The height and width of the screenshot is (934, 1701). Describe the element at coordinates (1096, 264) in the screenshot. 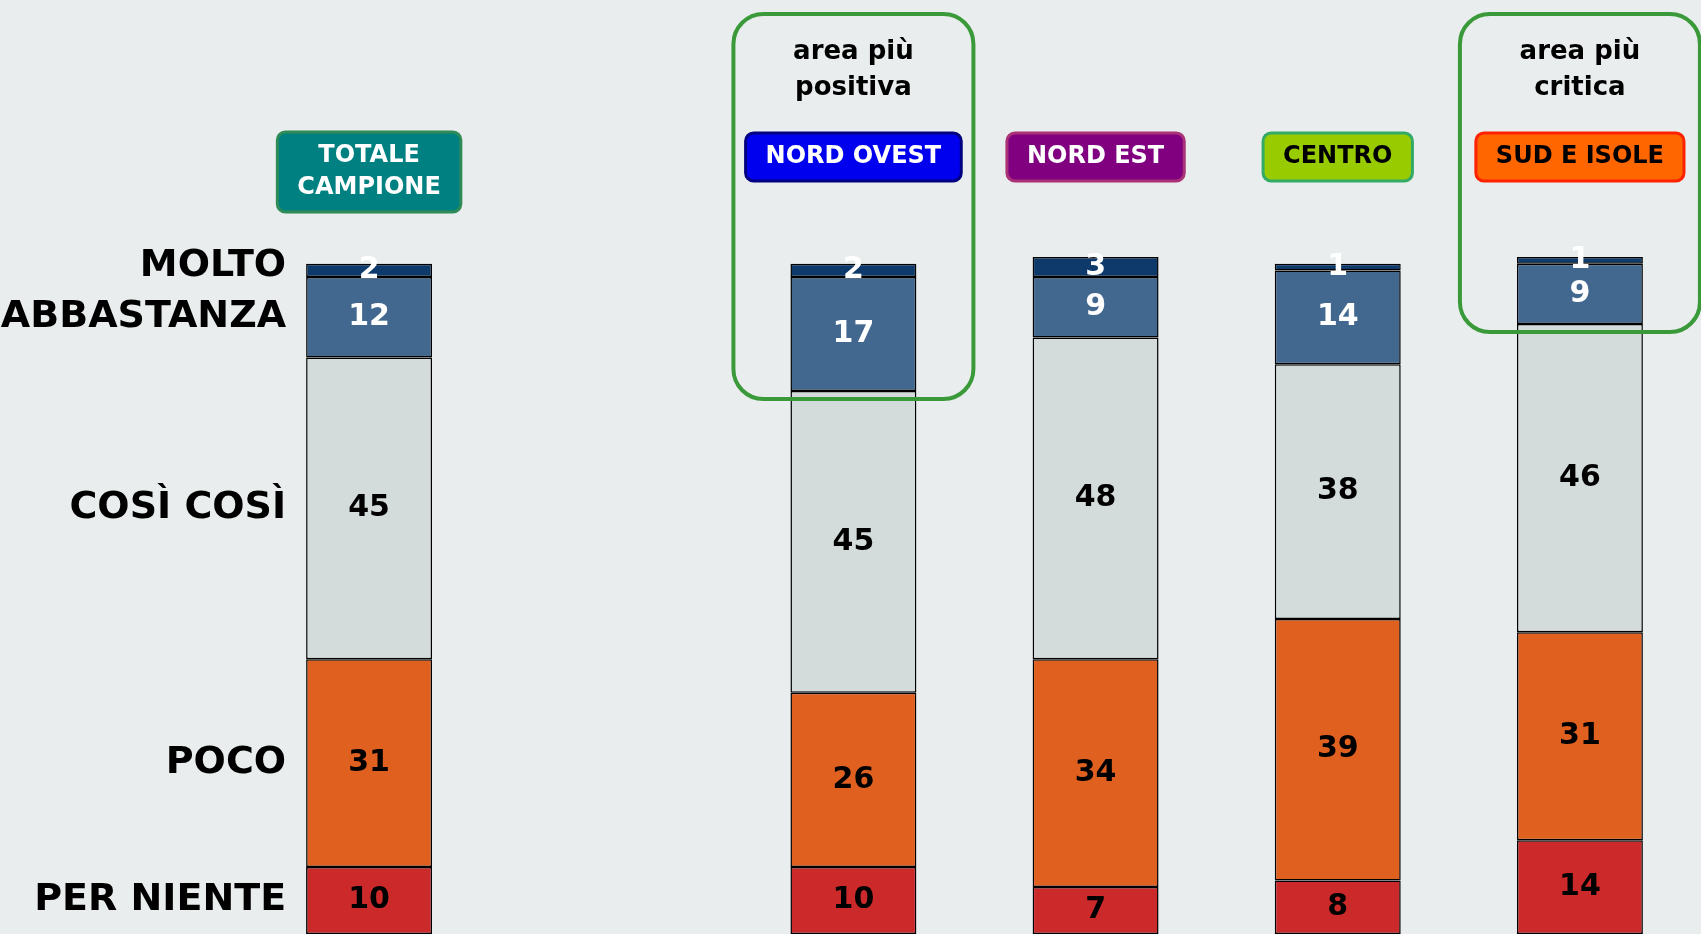

I see `data-label: 3` at that location.